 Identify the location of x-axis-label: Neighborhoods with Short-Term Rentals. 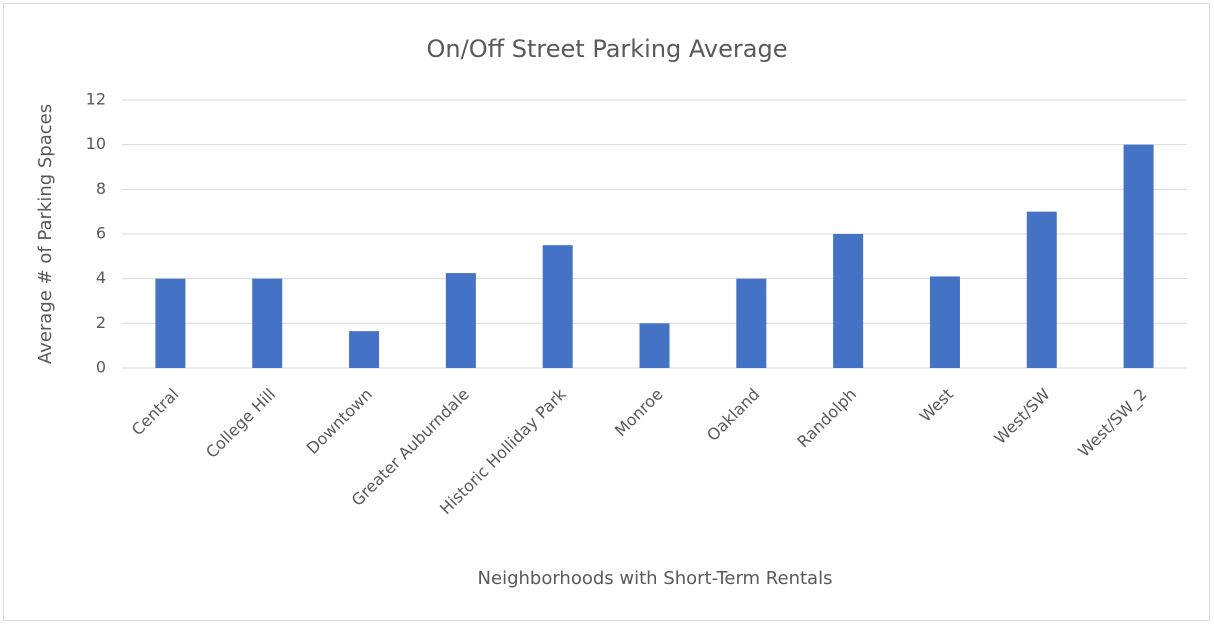
(655, 578).